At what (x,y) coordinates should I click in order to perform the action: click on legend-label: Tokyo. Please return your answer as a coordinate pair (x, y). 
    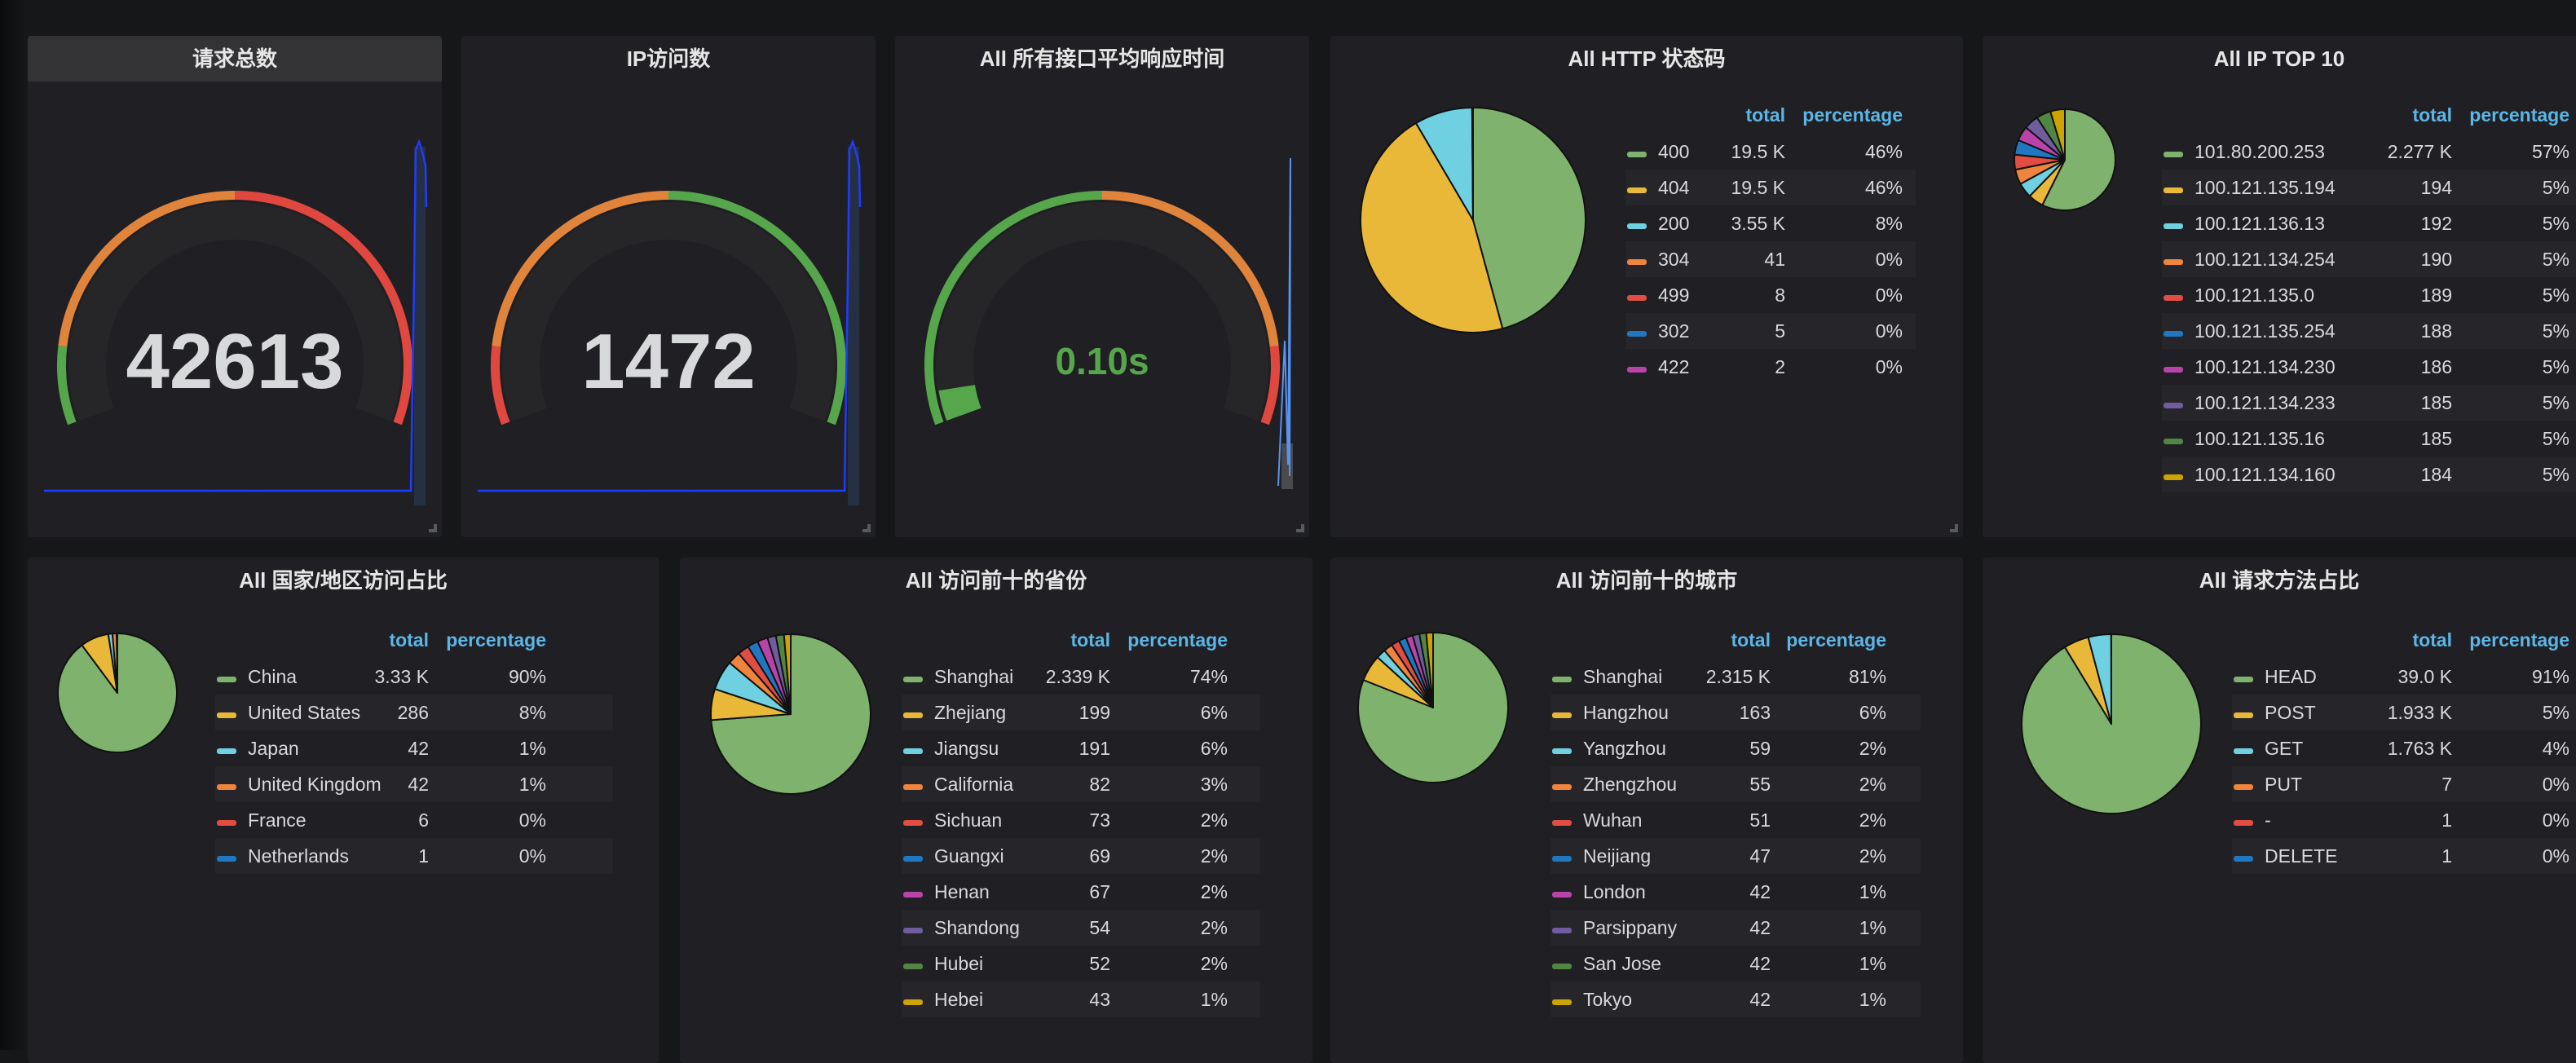
    Looking at the image, I should click on (1607, 1000).